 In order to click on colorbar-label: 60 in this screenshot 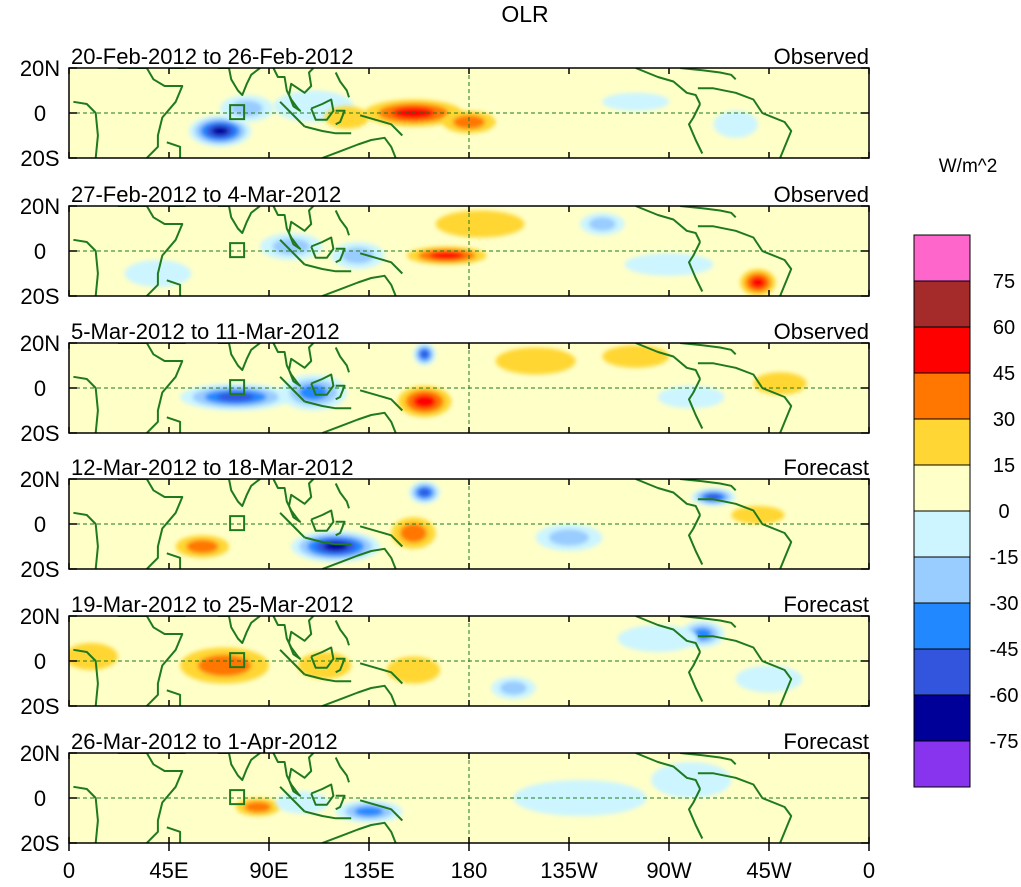, I will do `click(1004, 328)`.